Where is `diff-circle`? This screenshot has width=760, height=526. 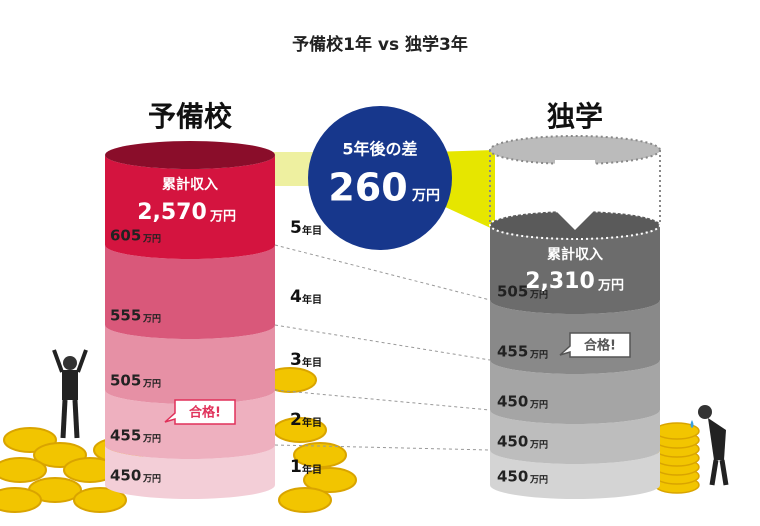
diff-circle is located at coordinates (380, 178).